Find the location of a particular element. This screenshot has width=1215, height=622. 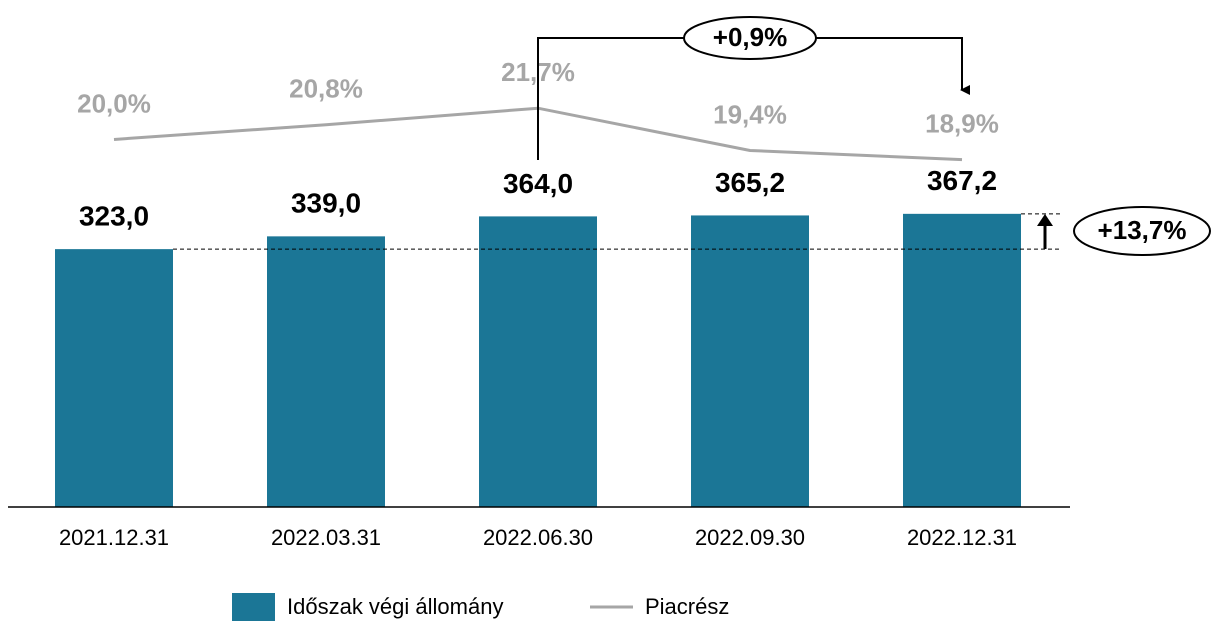

growth-arrow-head is located at coordinates (1045, 220).